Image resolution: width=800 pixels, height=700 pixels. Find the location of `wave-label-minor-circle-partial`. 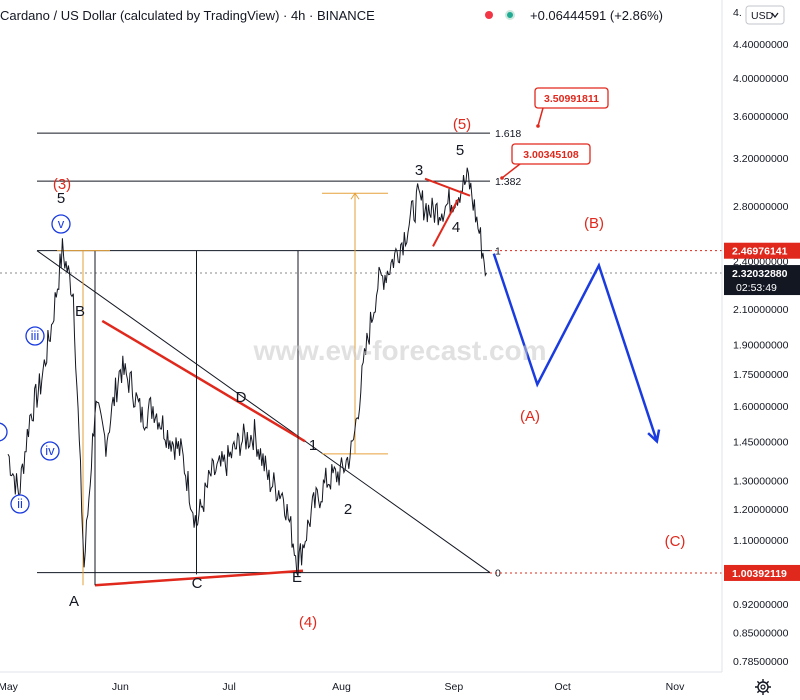

wave-label-minor-circle-partial is located at coordinates (4, 432).